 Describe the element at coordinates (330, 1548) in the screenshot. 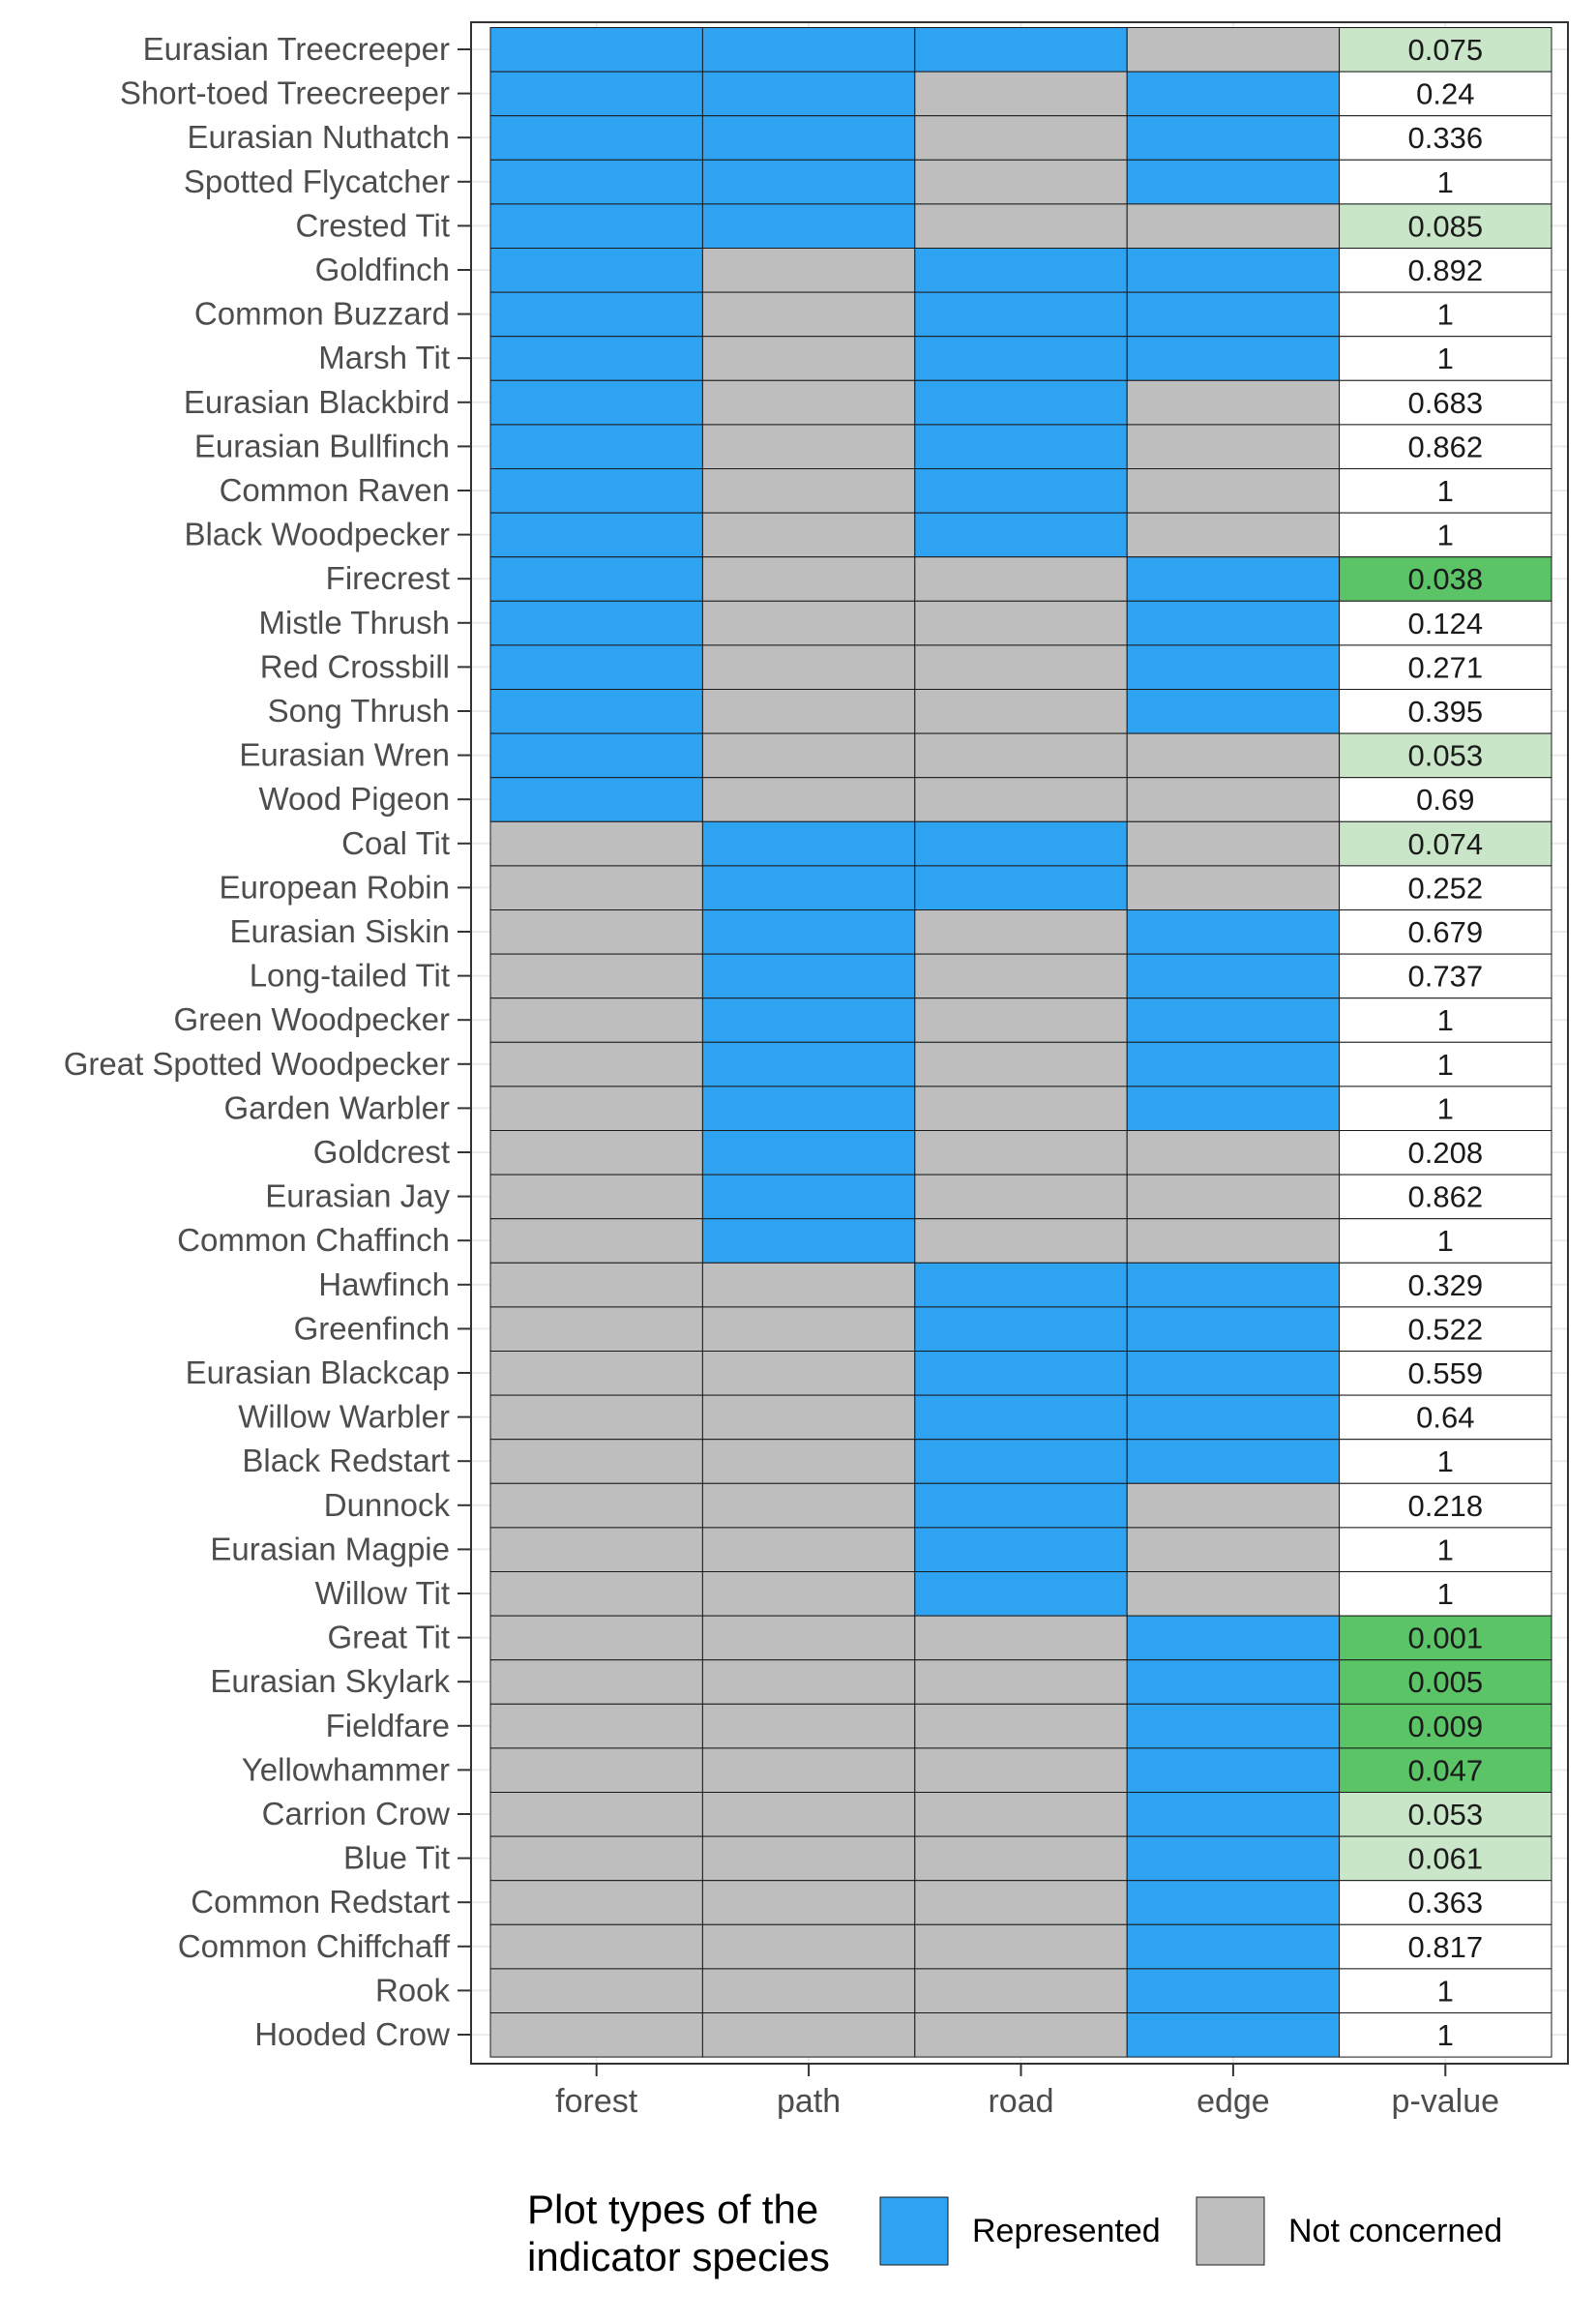

I see `species-label: Eurasian Magpie` at that location.